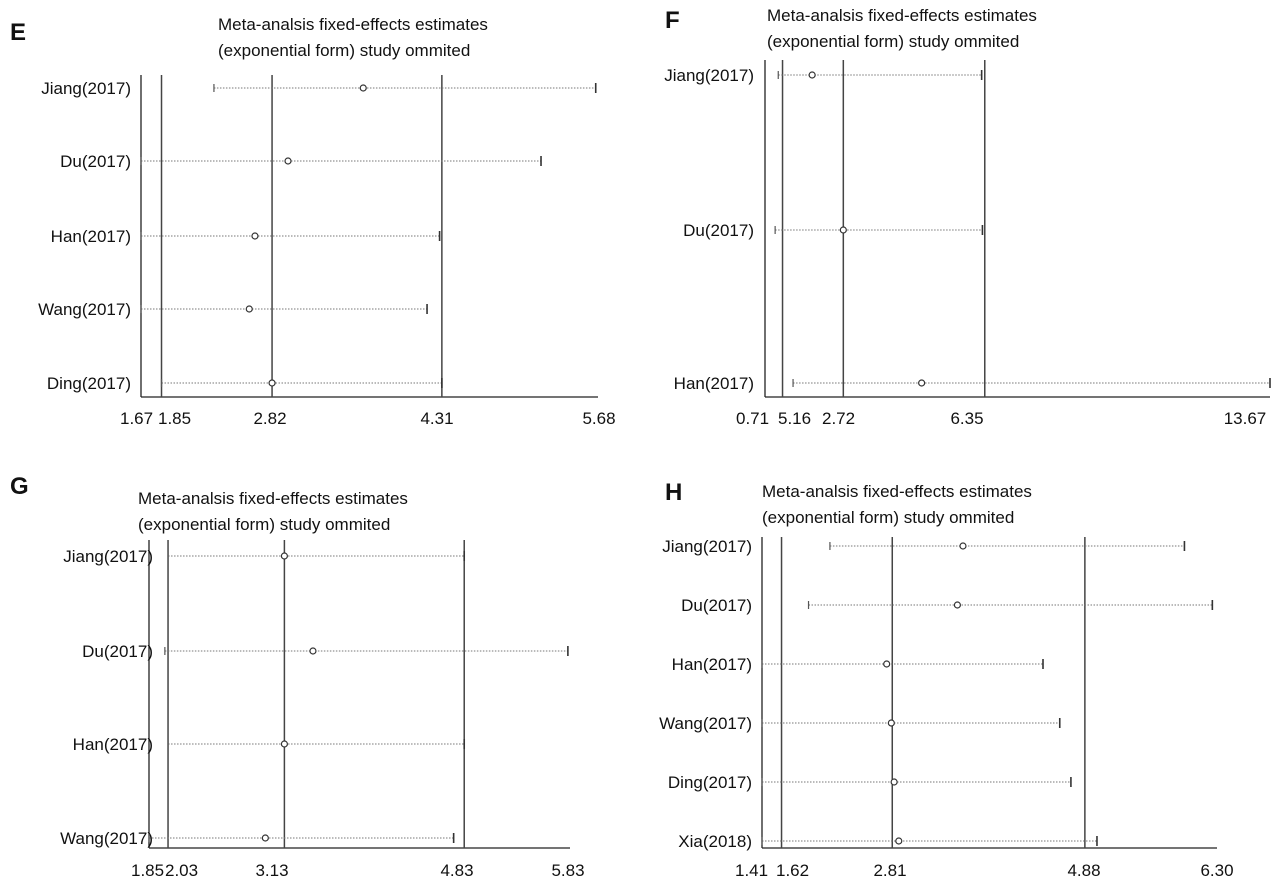 The width and height of the screenshot is (1277, 890). What do you see at coordinates (792, 870) in the screenshot?
I see `x-tick-label: 1.62` at bounding box center [792, 870].